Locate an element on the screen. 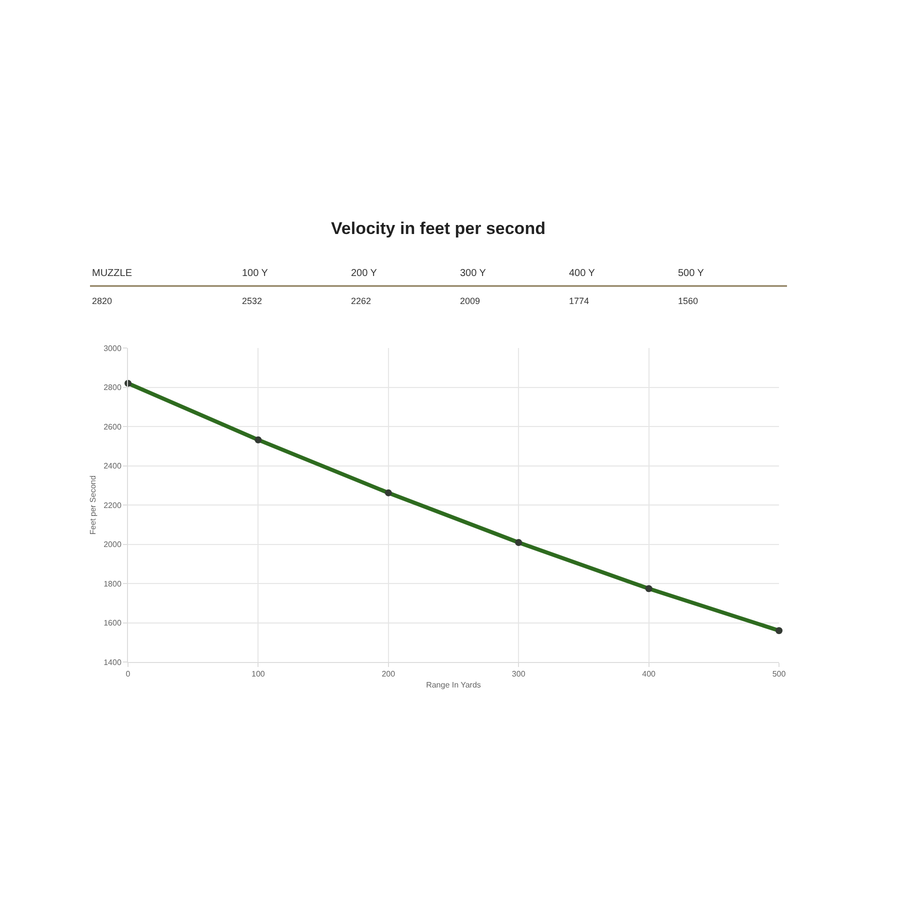  text: 2262 is located at coordinates (361, 301).